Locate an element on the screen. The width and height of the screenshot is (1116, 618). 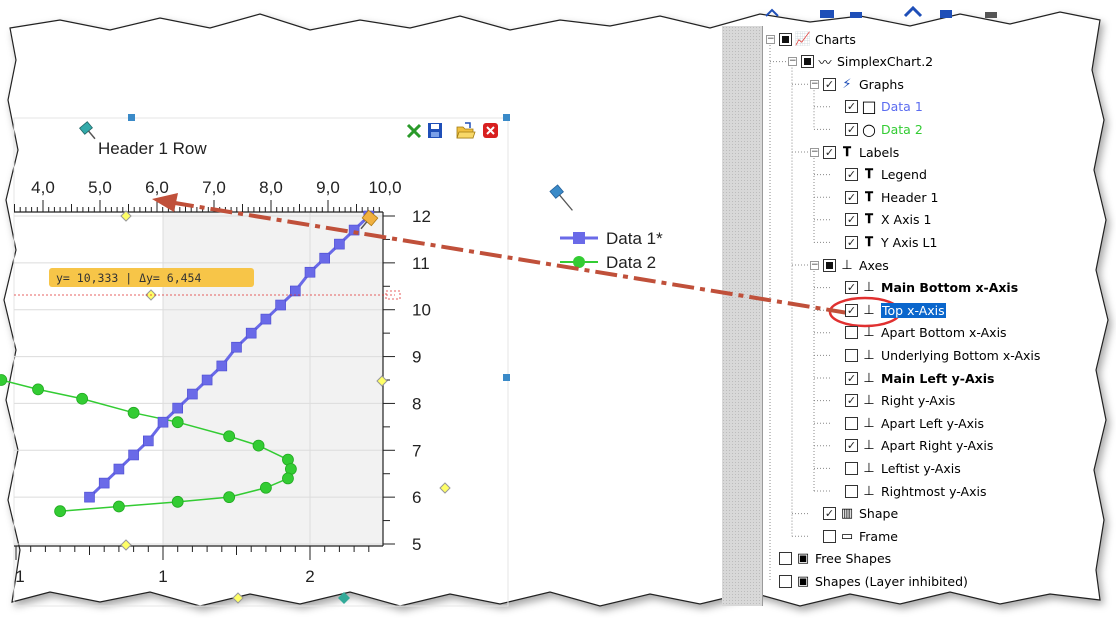
tree-item-apart-left-y-axis: ⊥ Apart Left y-Axis is located at coordinates (908, 423).